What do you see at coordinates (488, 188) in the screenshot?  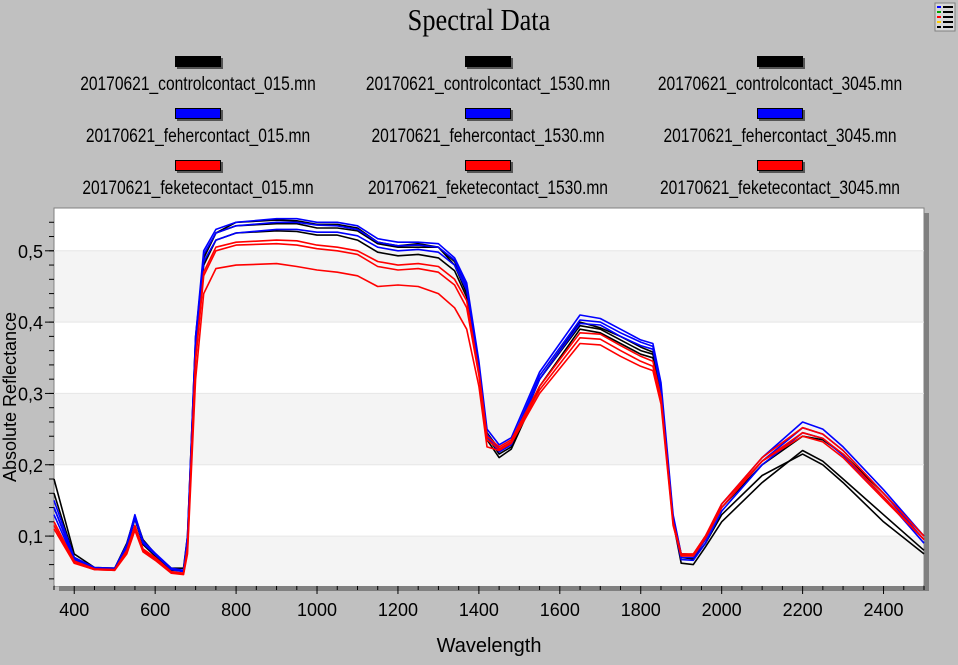 I see `legend-label: 20170621_feketecontact_1530.mn` at bounding box center [488, 188].